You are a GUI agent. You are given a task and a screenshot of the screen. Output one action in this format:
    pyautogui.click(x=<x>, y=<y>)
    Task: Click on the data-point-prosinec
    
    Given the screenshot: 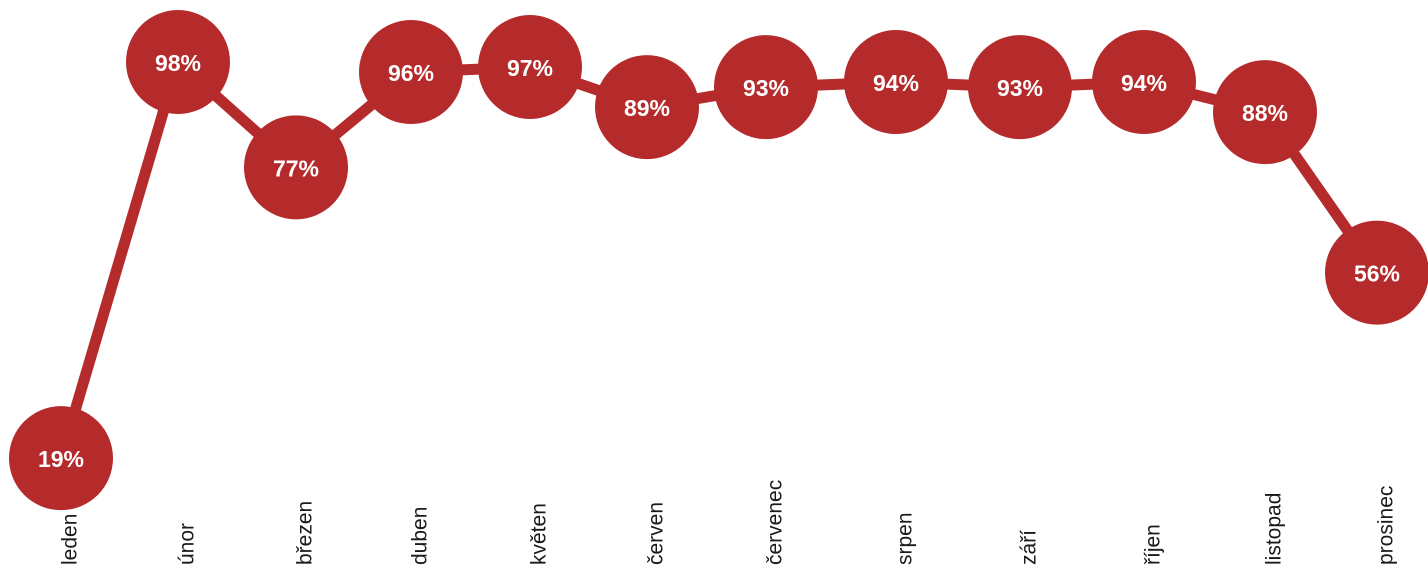 What is the action you would take?
    pyautogui.click(x=1376, y=272)
    